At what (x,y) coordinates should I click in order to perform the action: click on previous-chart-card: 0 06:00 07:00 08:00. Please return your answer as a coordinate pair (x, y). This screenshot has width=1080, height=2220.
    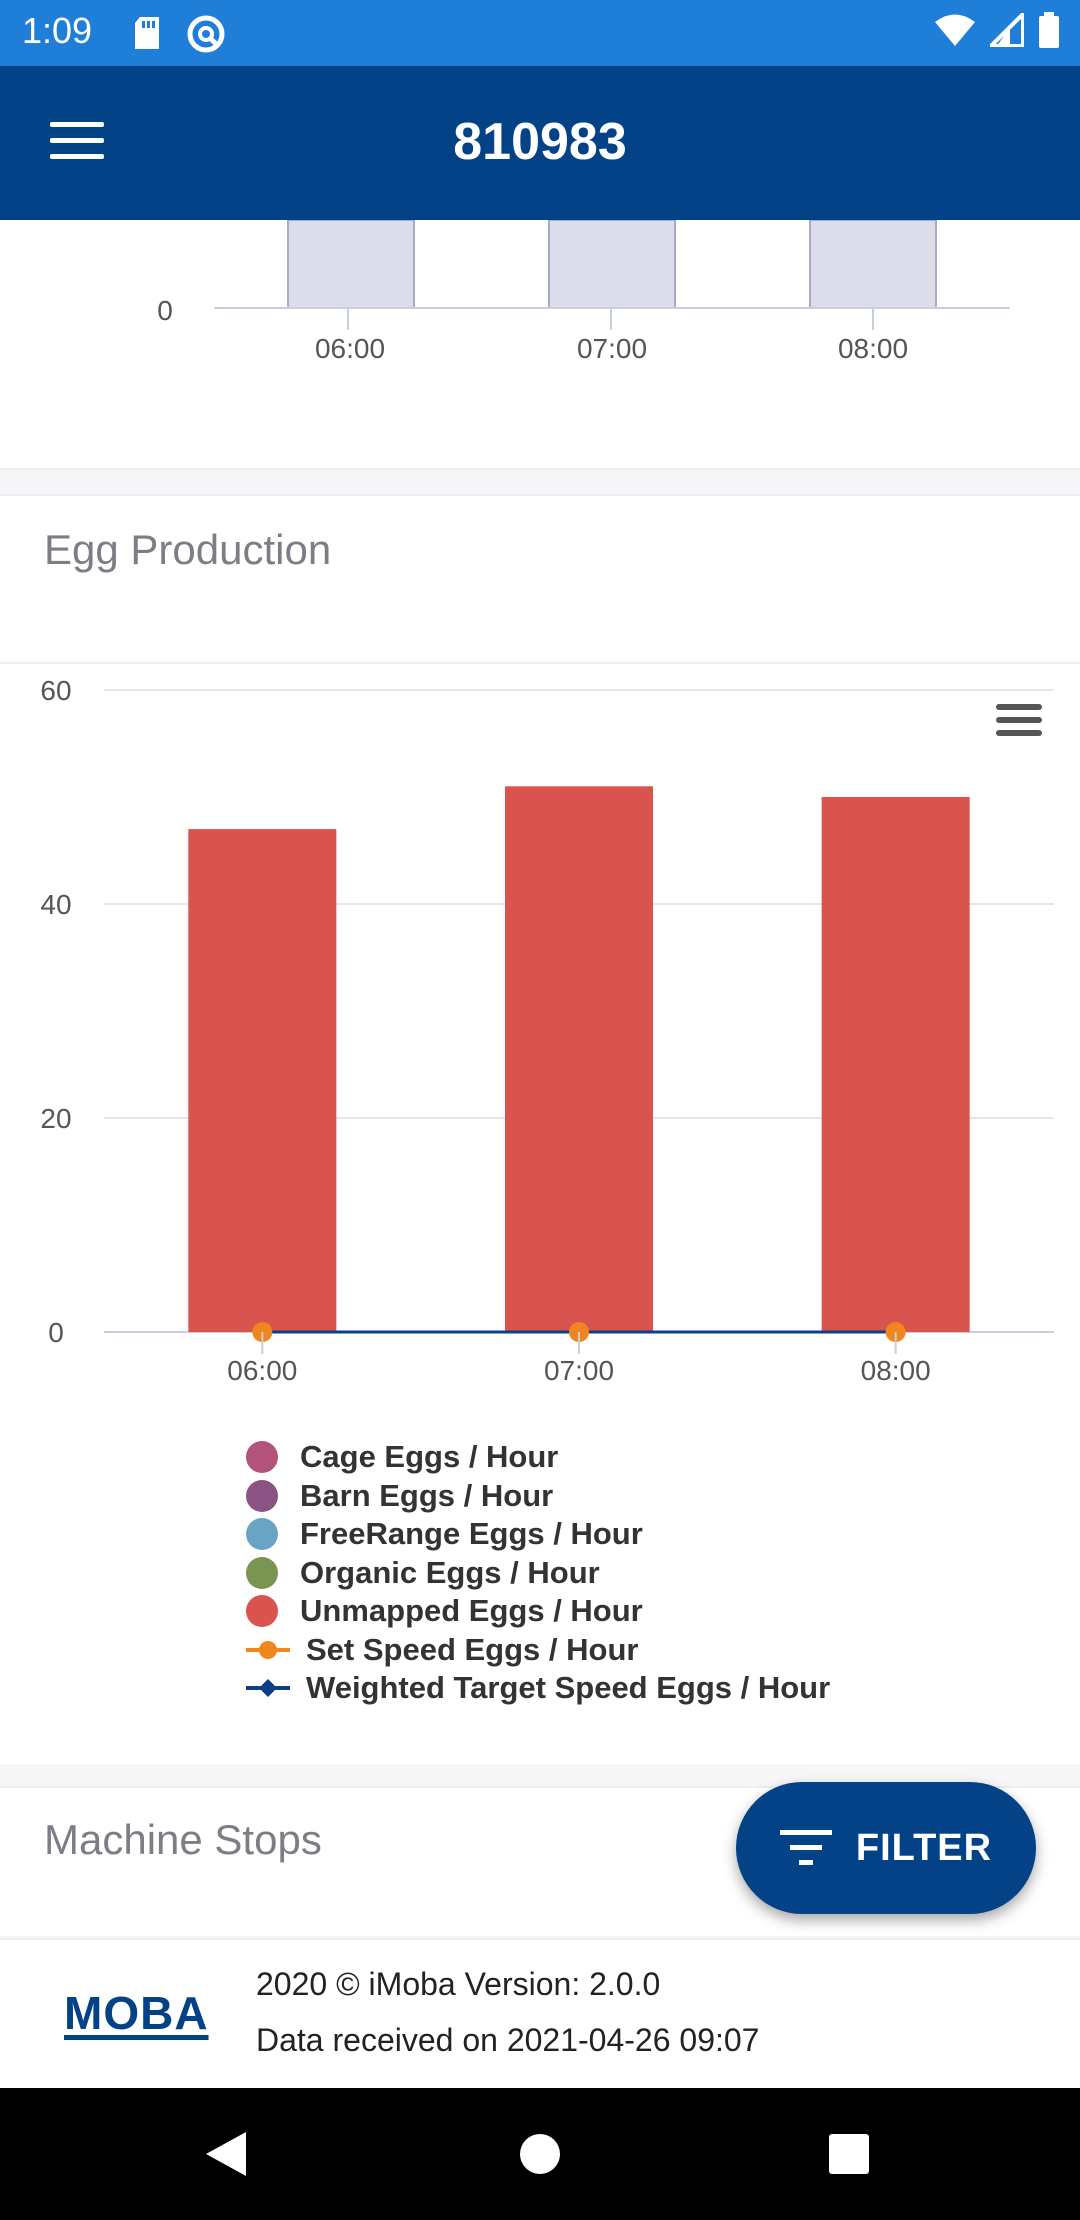
    Looking at the image, I should click on (540, 344).